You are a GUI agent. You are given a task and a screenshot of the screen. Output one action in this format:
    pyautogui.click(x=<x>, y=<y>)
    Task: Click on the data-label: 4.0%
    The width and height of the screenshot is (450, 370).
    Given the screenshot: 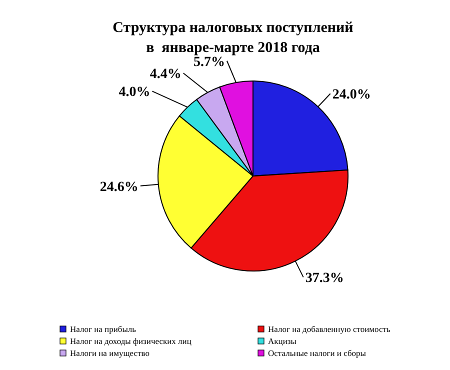 What is the action you would take?
    pyautogui.click(x=134, y=92)
    